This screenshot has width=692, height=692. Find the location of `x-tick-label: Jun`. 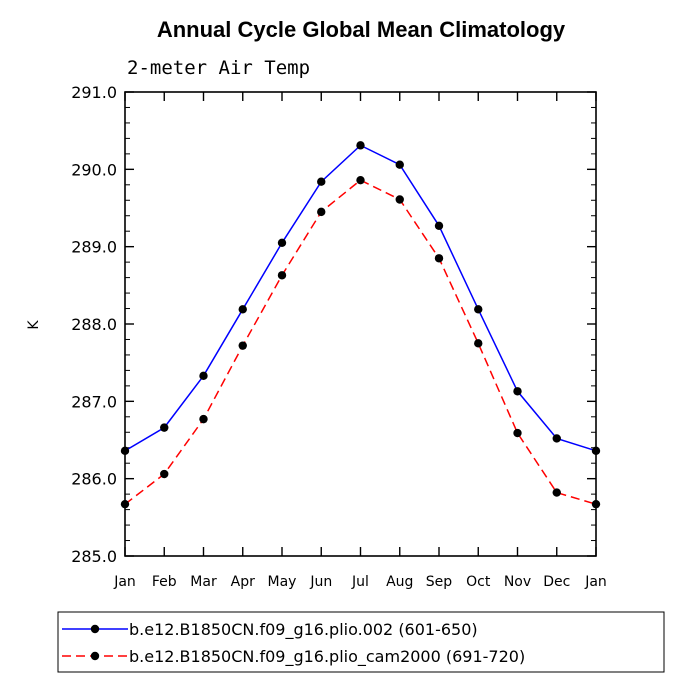

x-tick-label: Jun is located at coordinates (320, 582).